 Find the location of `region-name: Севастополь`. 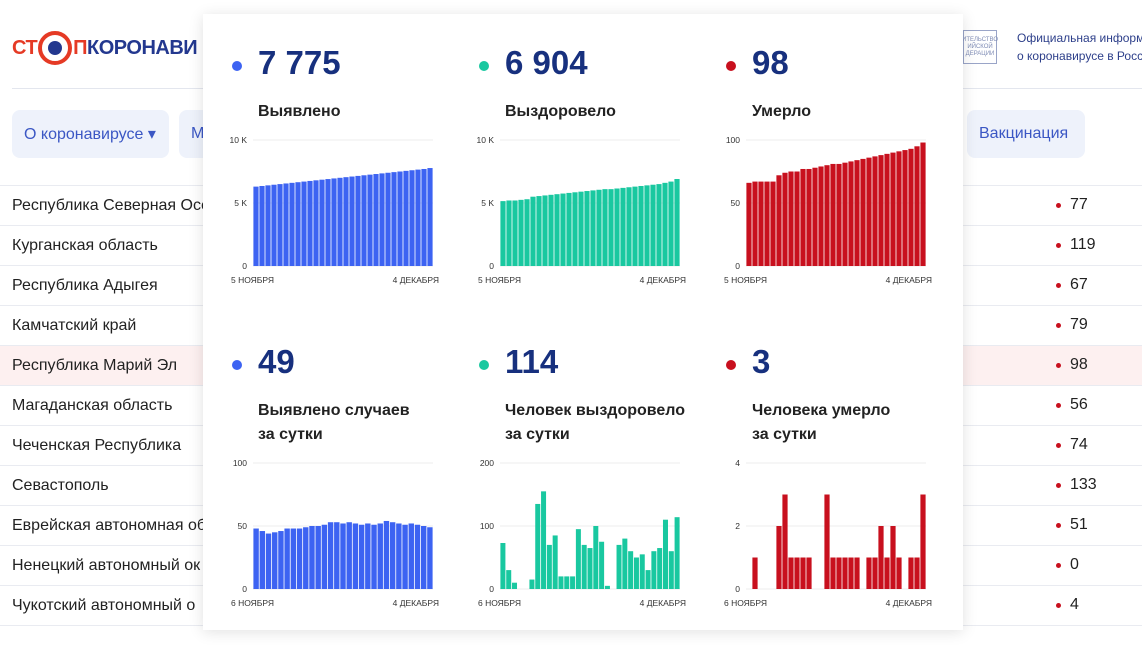

region-name: Севастополь is located at coordinates (60, 485).